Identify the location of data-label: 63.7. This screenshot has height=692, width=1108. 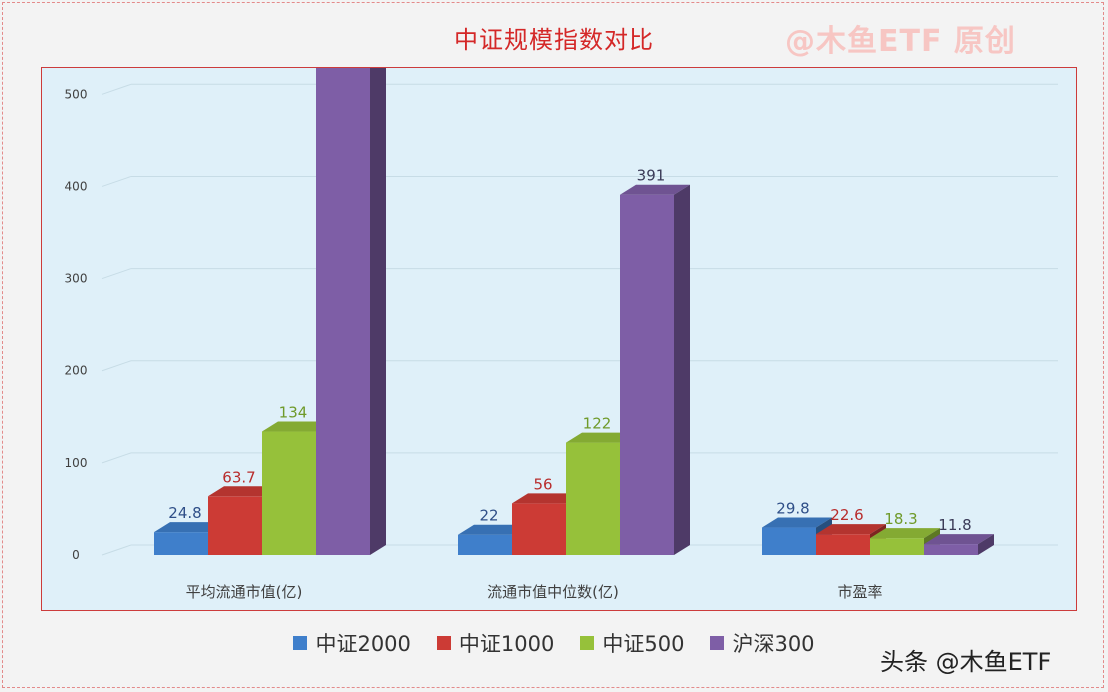
(238, 477).